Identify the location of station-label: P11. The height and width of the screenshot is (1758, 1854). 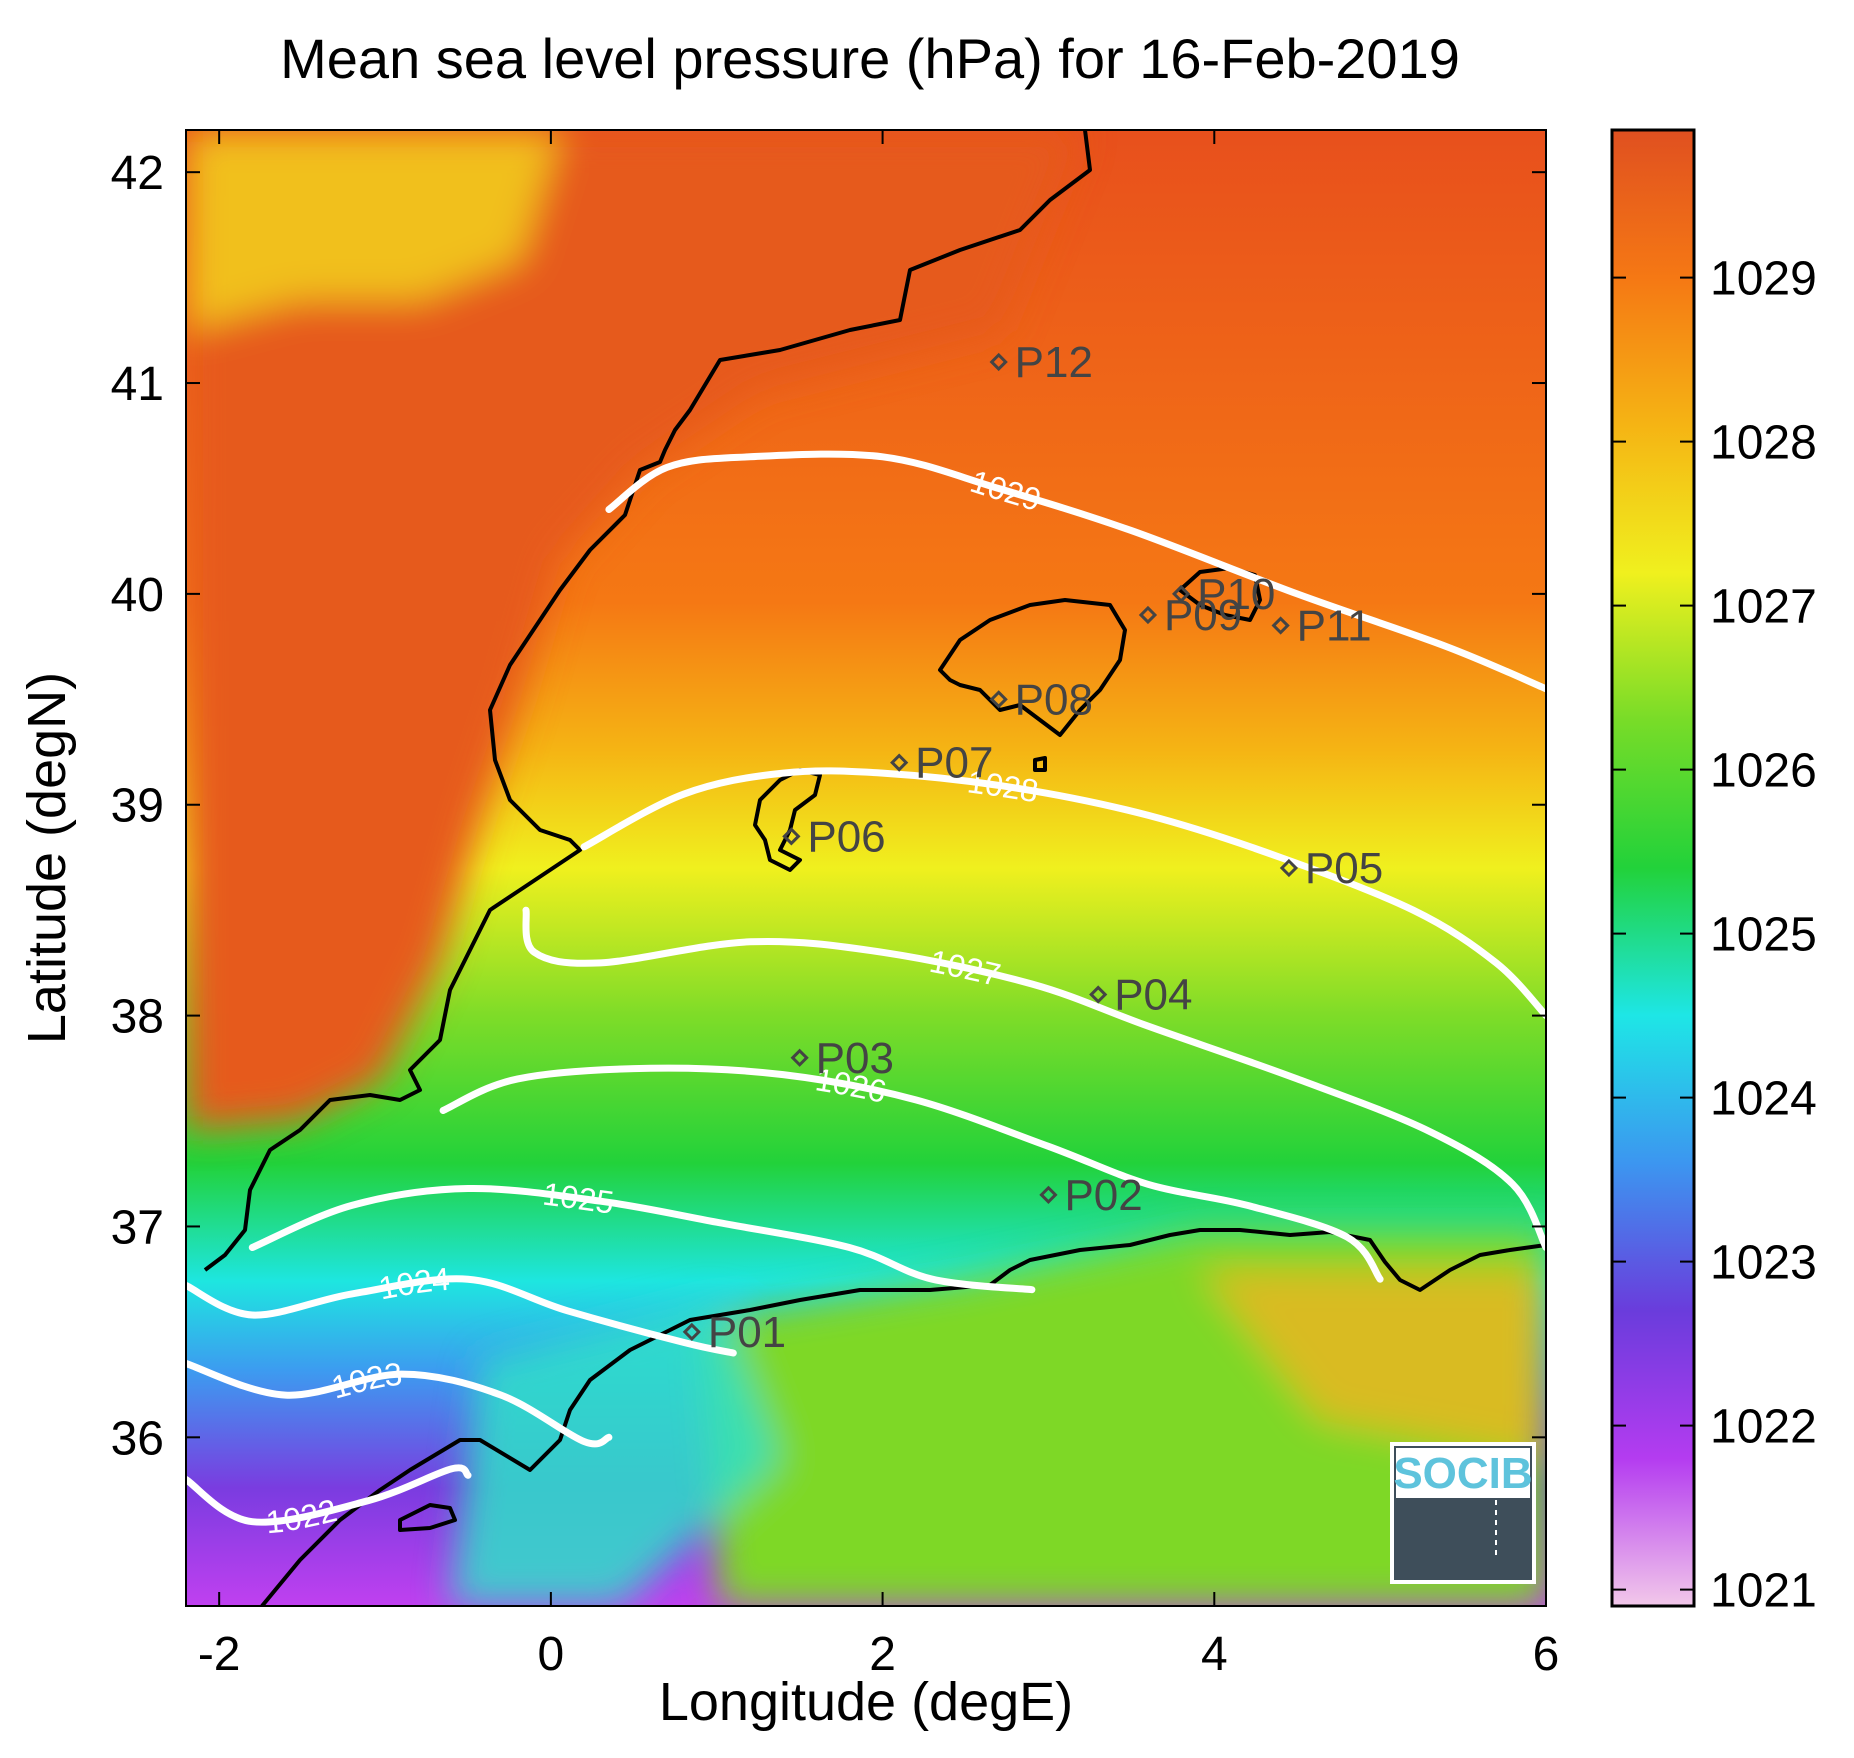
(1334, 626).